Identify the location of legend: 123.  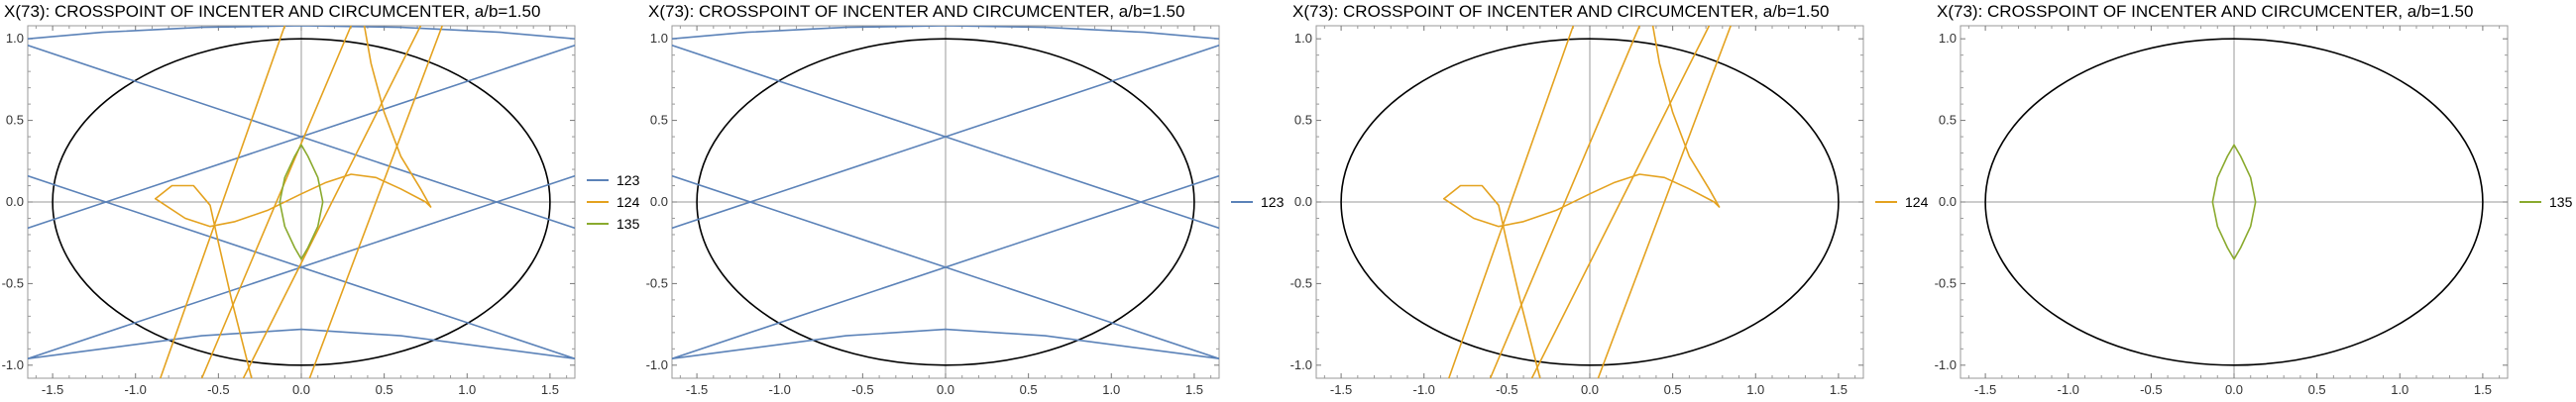
(1257, 202).